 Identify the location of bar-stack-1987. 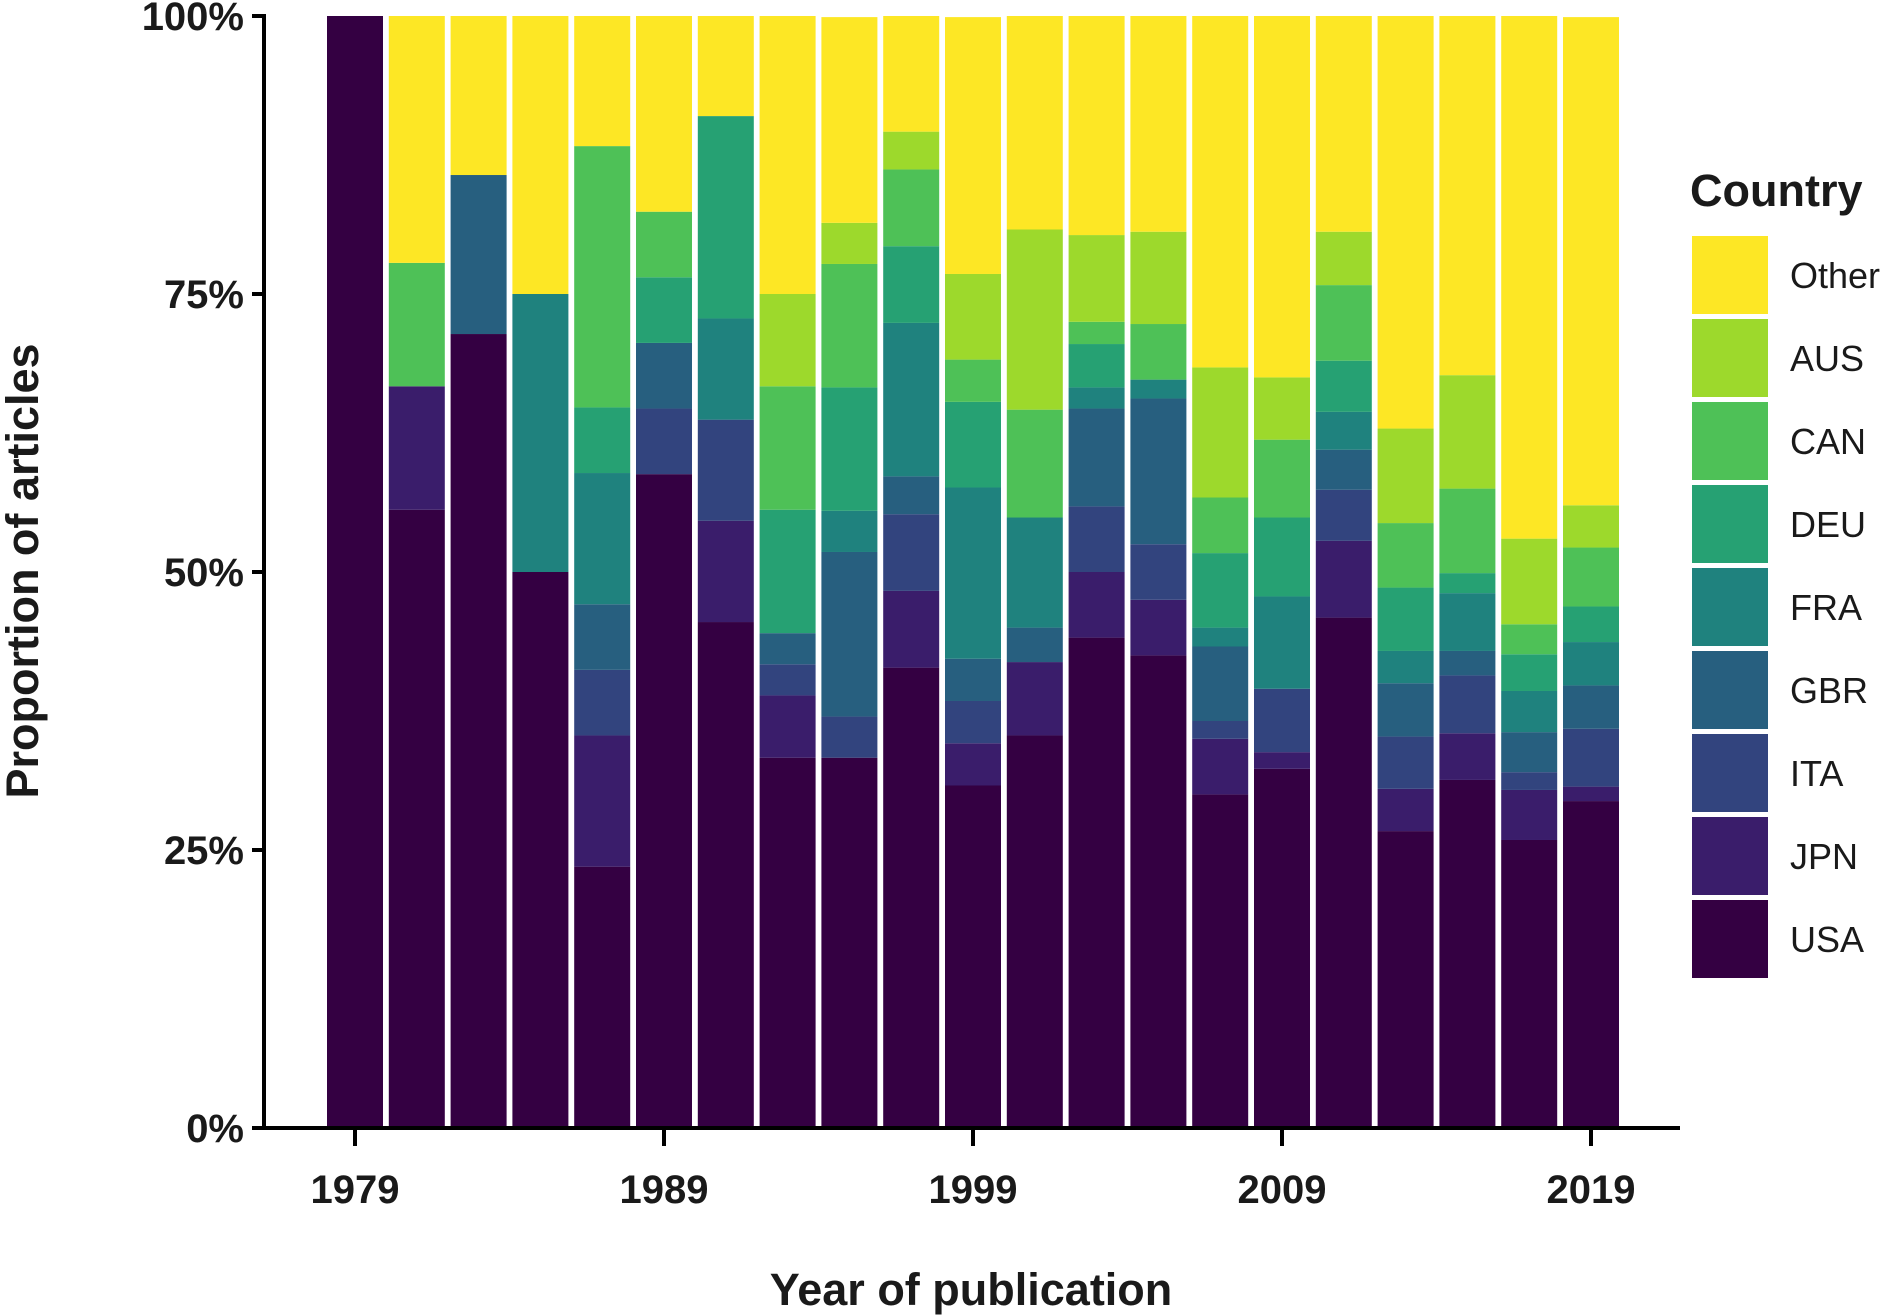
(602, 572).